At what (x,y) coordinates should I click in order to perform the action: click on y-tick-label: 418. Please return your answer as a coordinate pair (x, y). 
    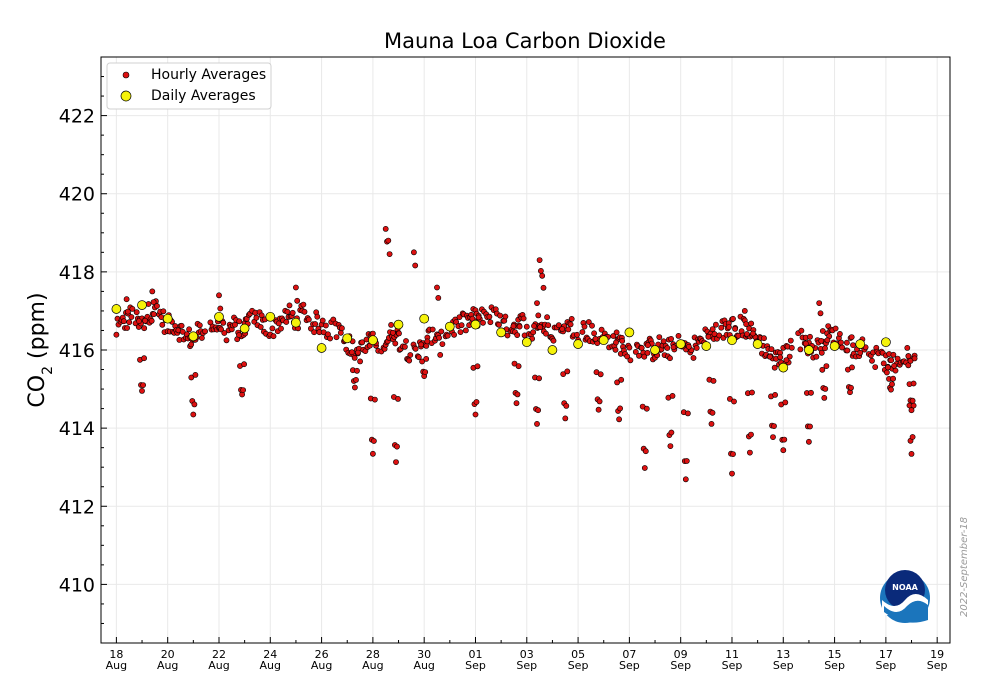
    Looking at the image, I should click on (77, 273).